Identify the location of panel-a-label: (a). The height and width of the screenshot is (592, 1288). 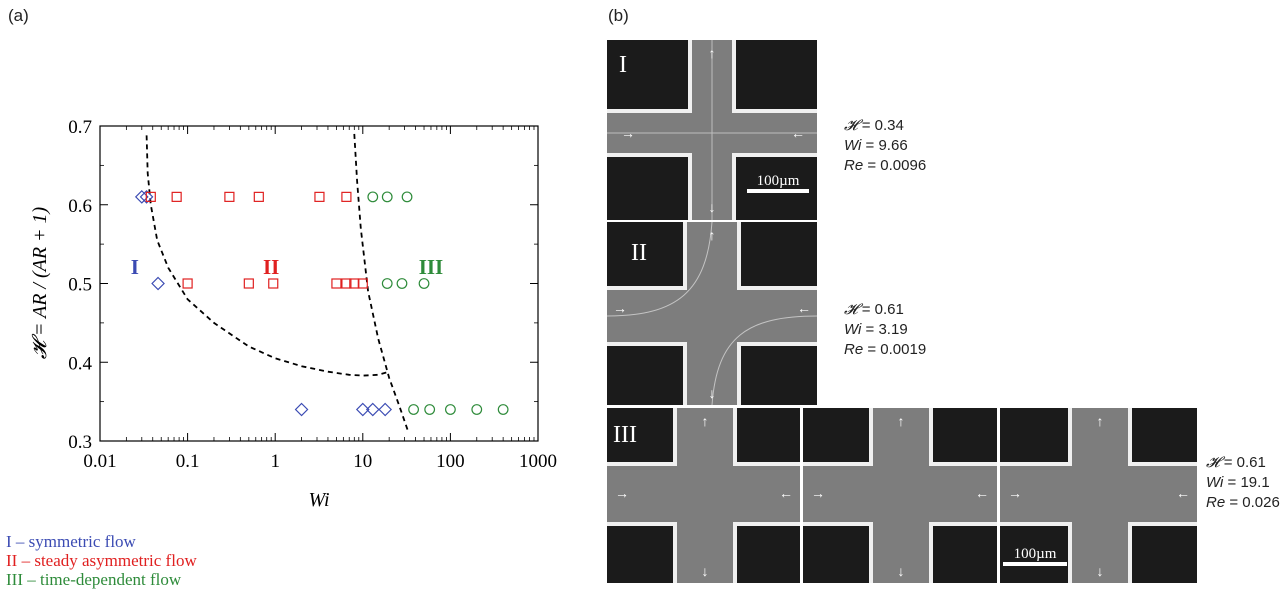
(18, 15).